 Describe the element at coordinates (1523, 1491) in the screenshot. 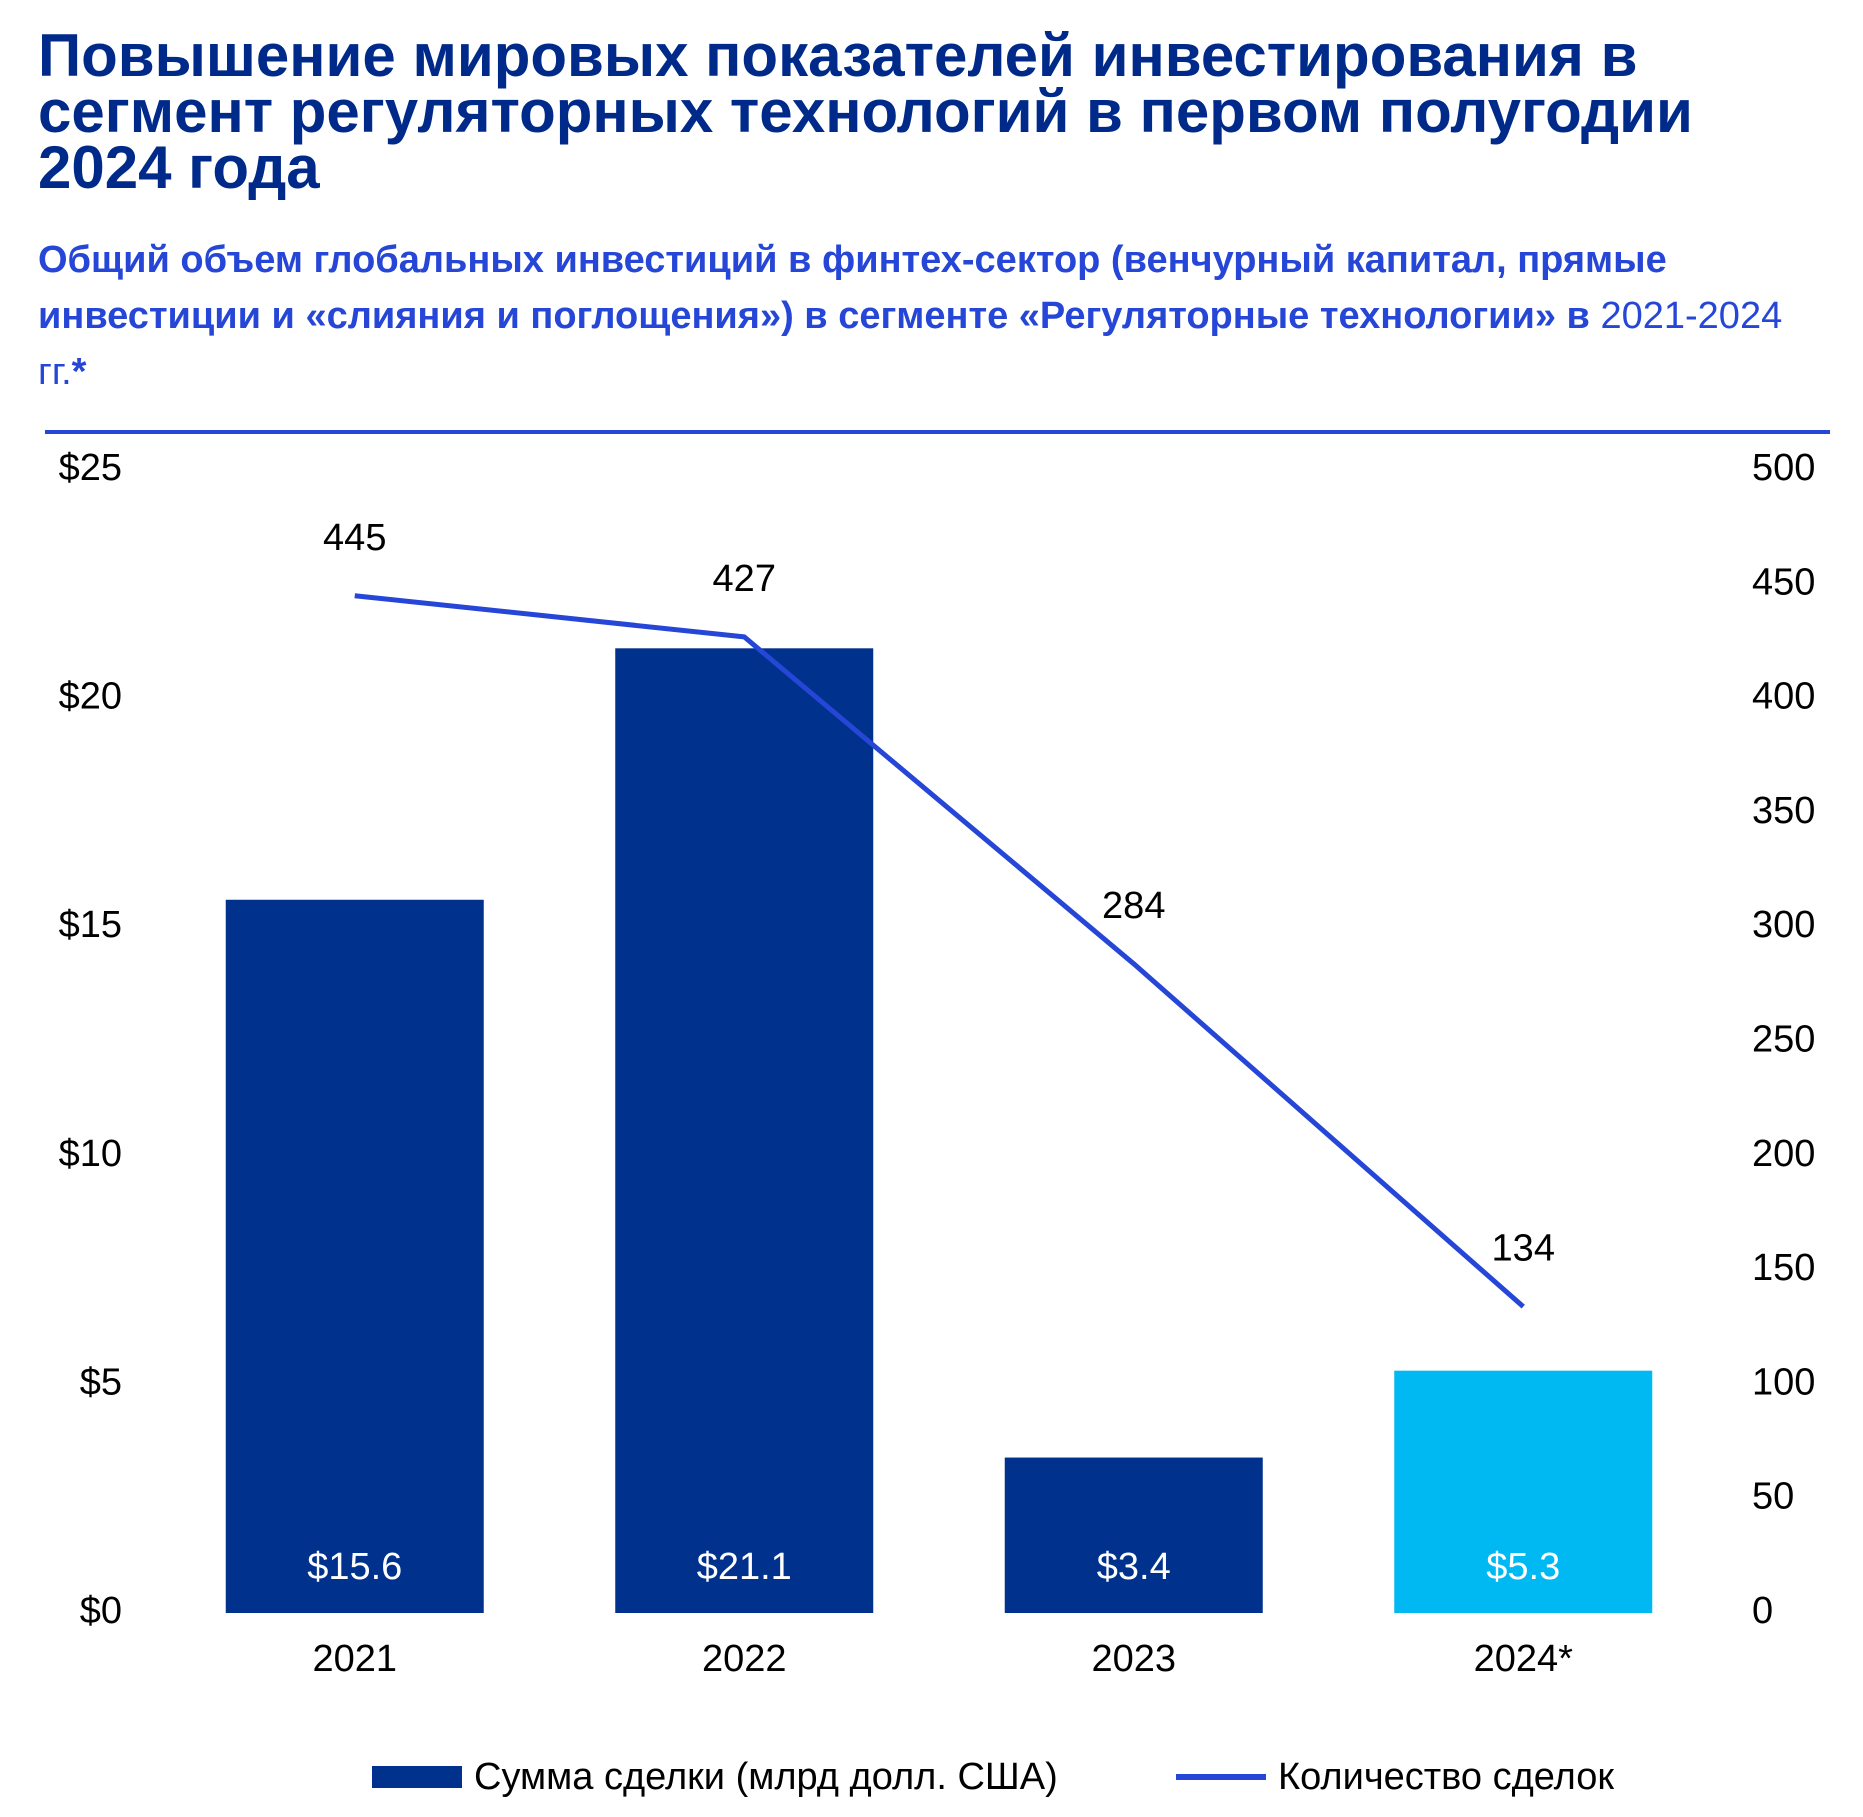

I see `bar-2024` at that location.